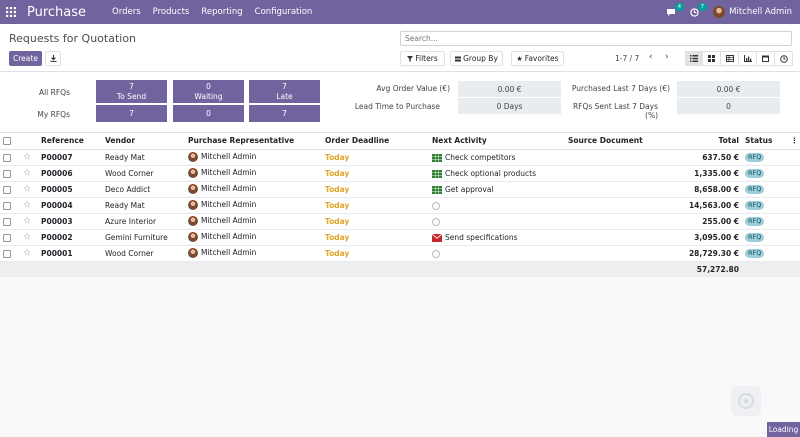 The image size is (800, 437). I want to click on pager-value: 1-7 / 7, so click(627, 58).